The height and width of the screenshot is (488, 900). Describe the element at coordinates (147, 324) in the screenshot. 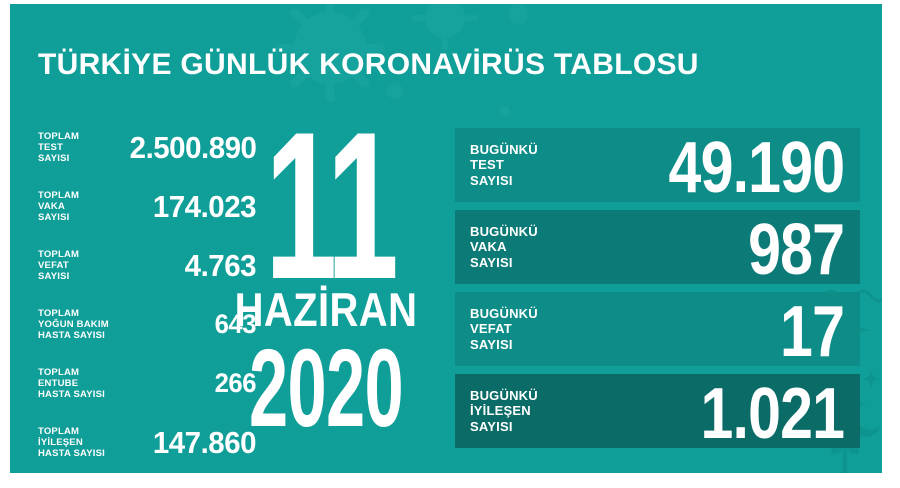

I see `total-row-yogun-bakim: TOPLAM YOĞUN BAKIM HASTA SAYISI 643` at that location.